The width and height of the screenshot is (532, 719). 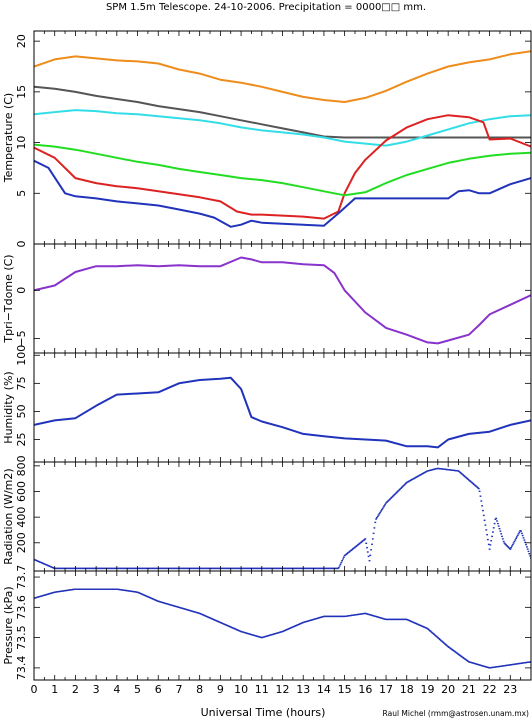 What do you see at coordinates (510, 689) in the screenshot?
I see `x-tick-label: 23` at bounding box center [510, 689].